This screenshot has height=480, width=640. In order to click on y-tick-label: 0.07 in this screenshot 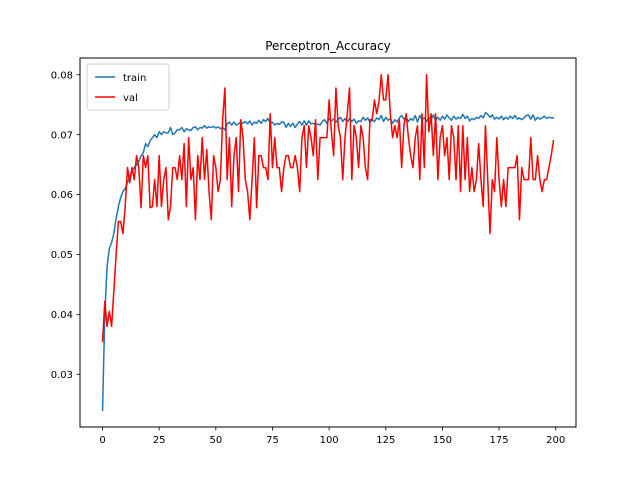, I will do `click(62, 135)`.